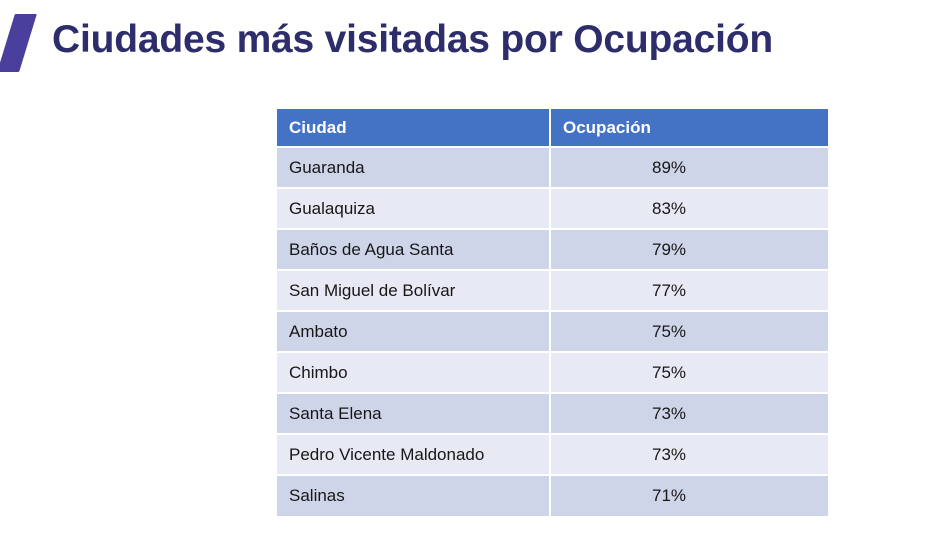 The height and width of the screenshot is (539, 928). I want to click on table-row: Chimbo 75%, so click(552, 373).